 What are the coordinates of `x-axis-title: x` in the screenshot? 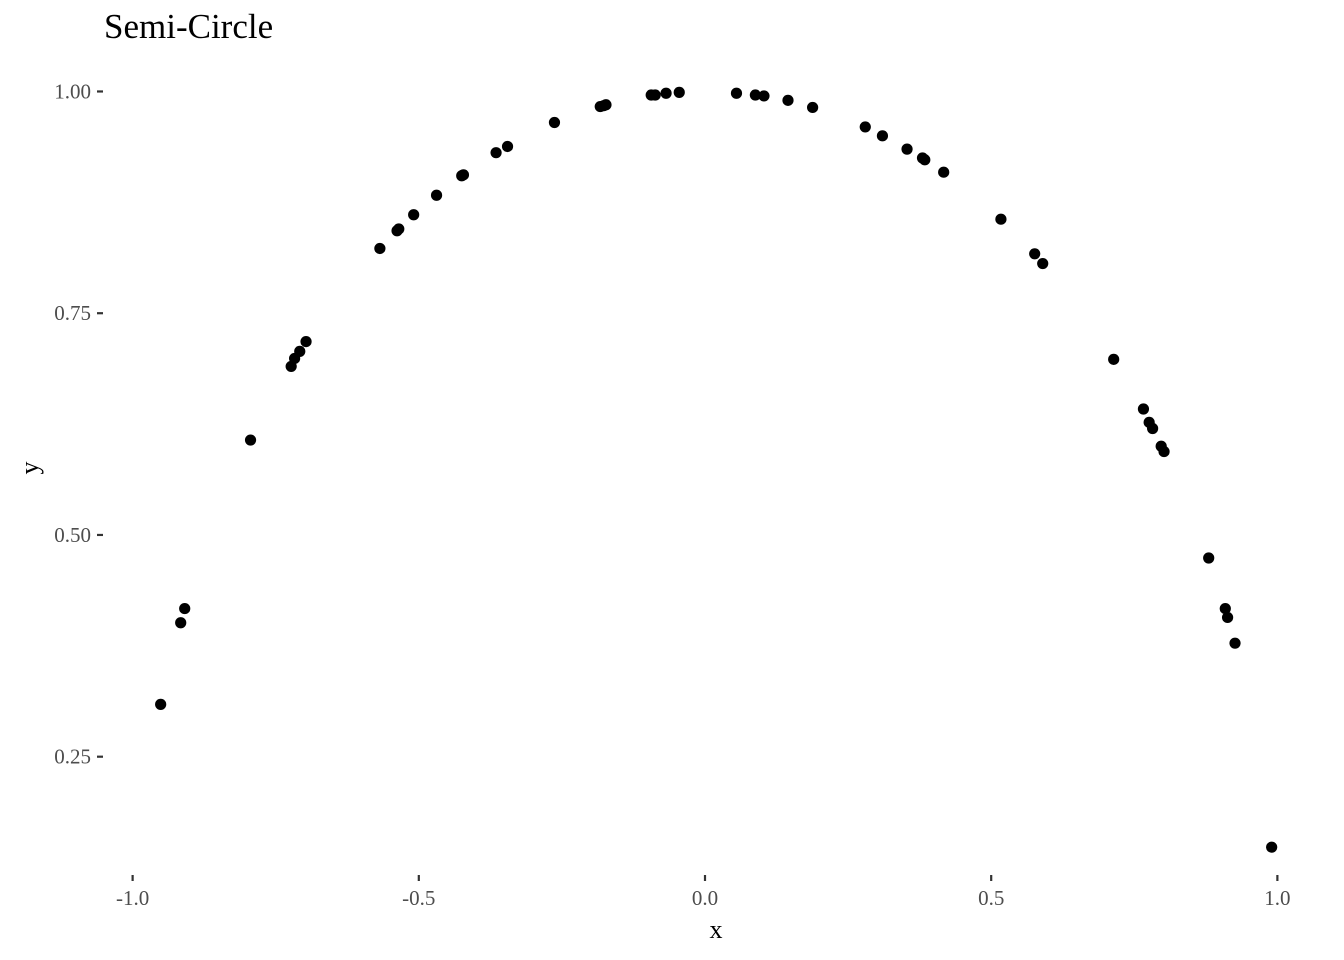 It's located at (716, 929).